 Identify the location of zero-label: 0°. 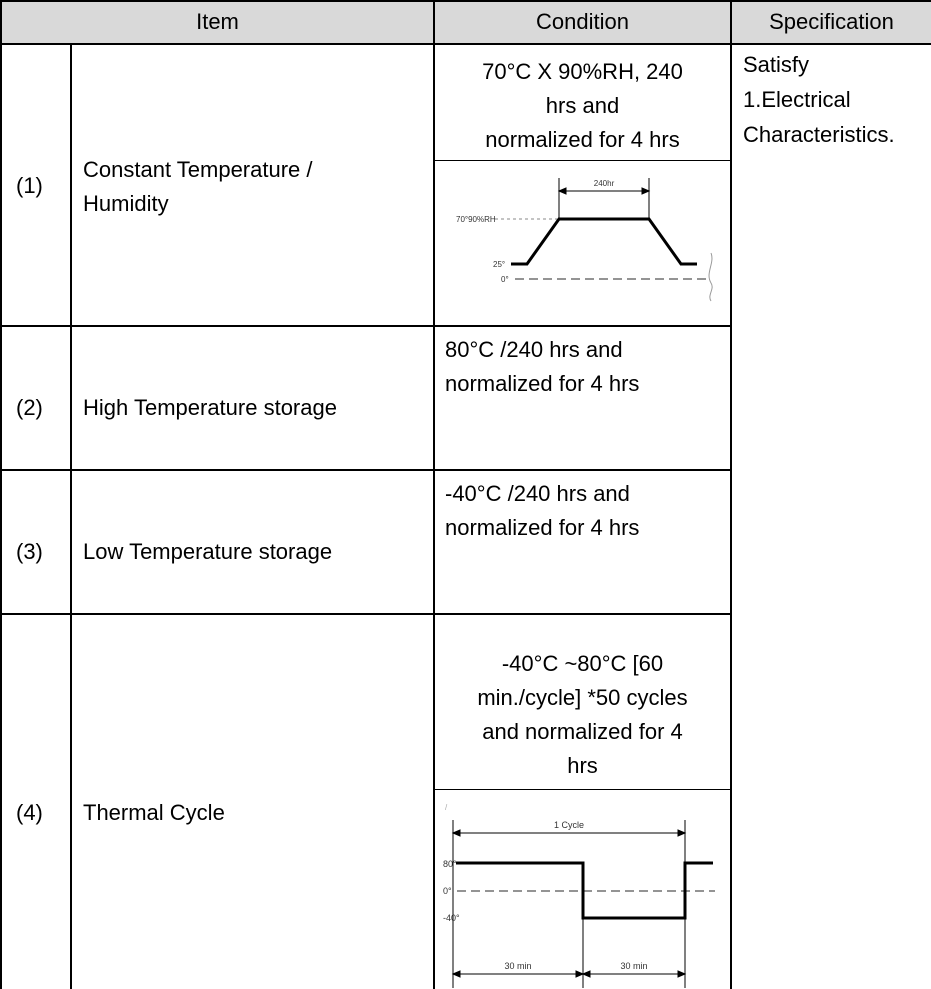
(505, 279).